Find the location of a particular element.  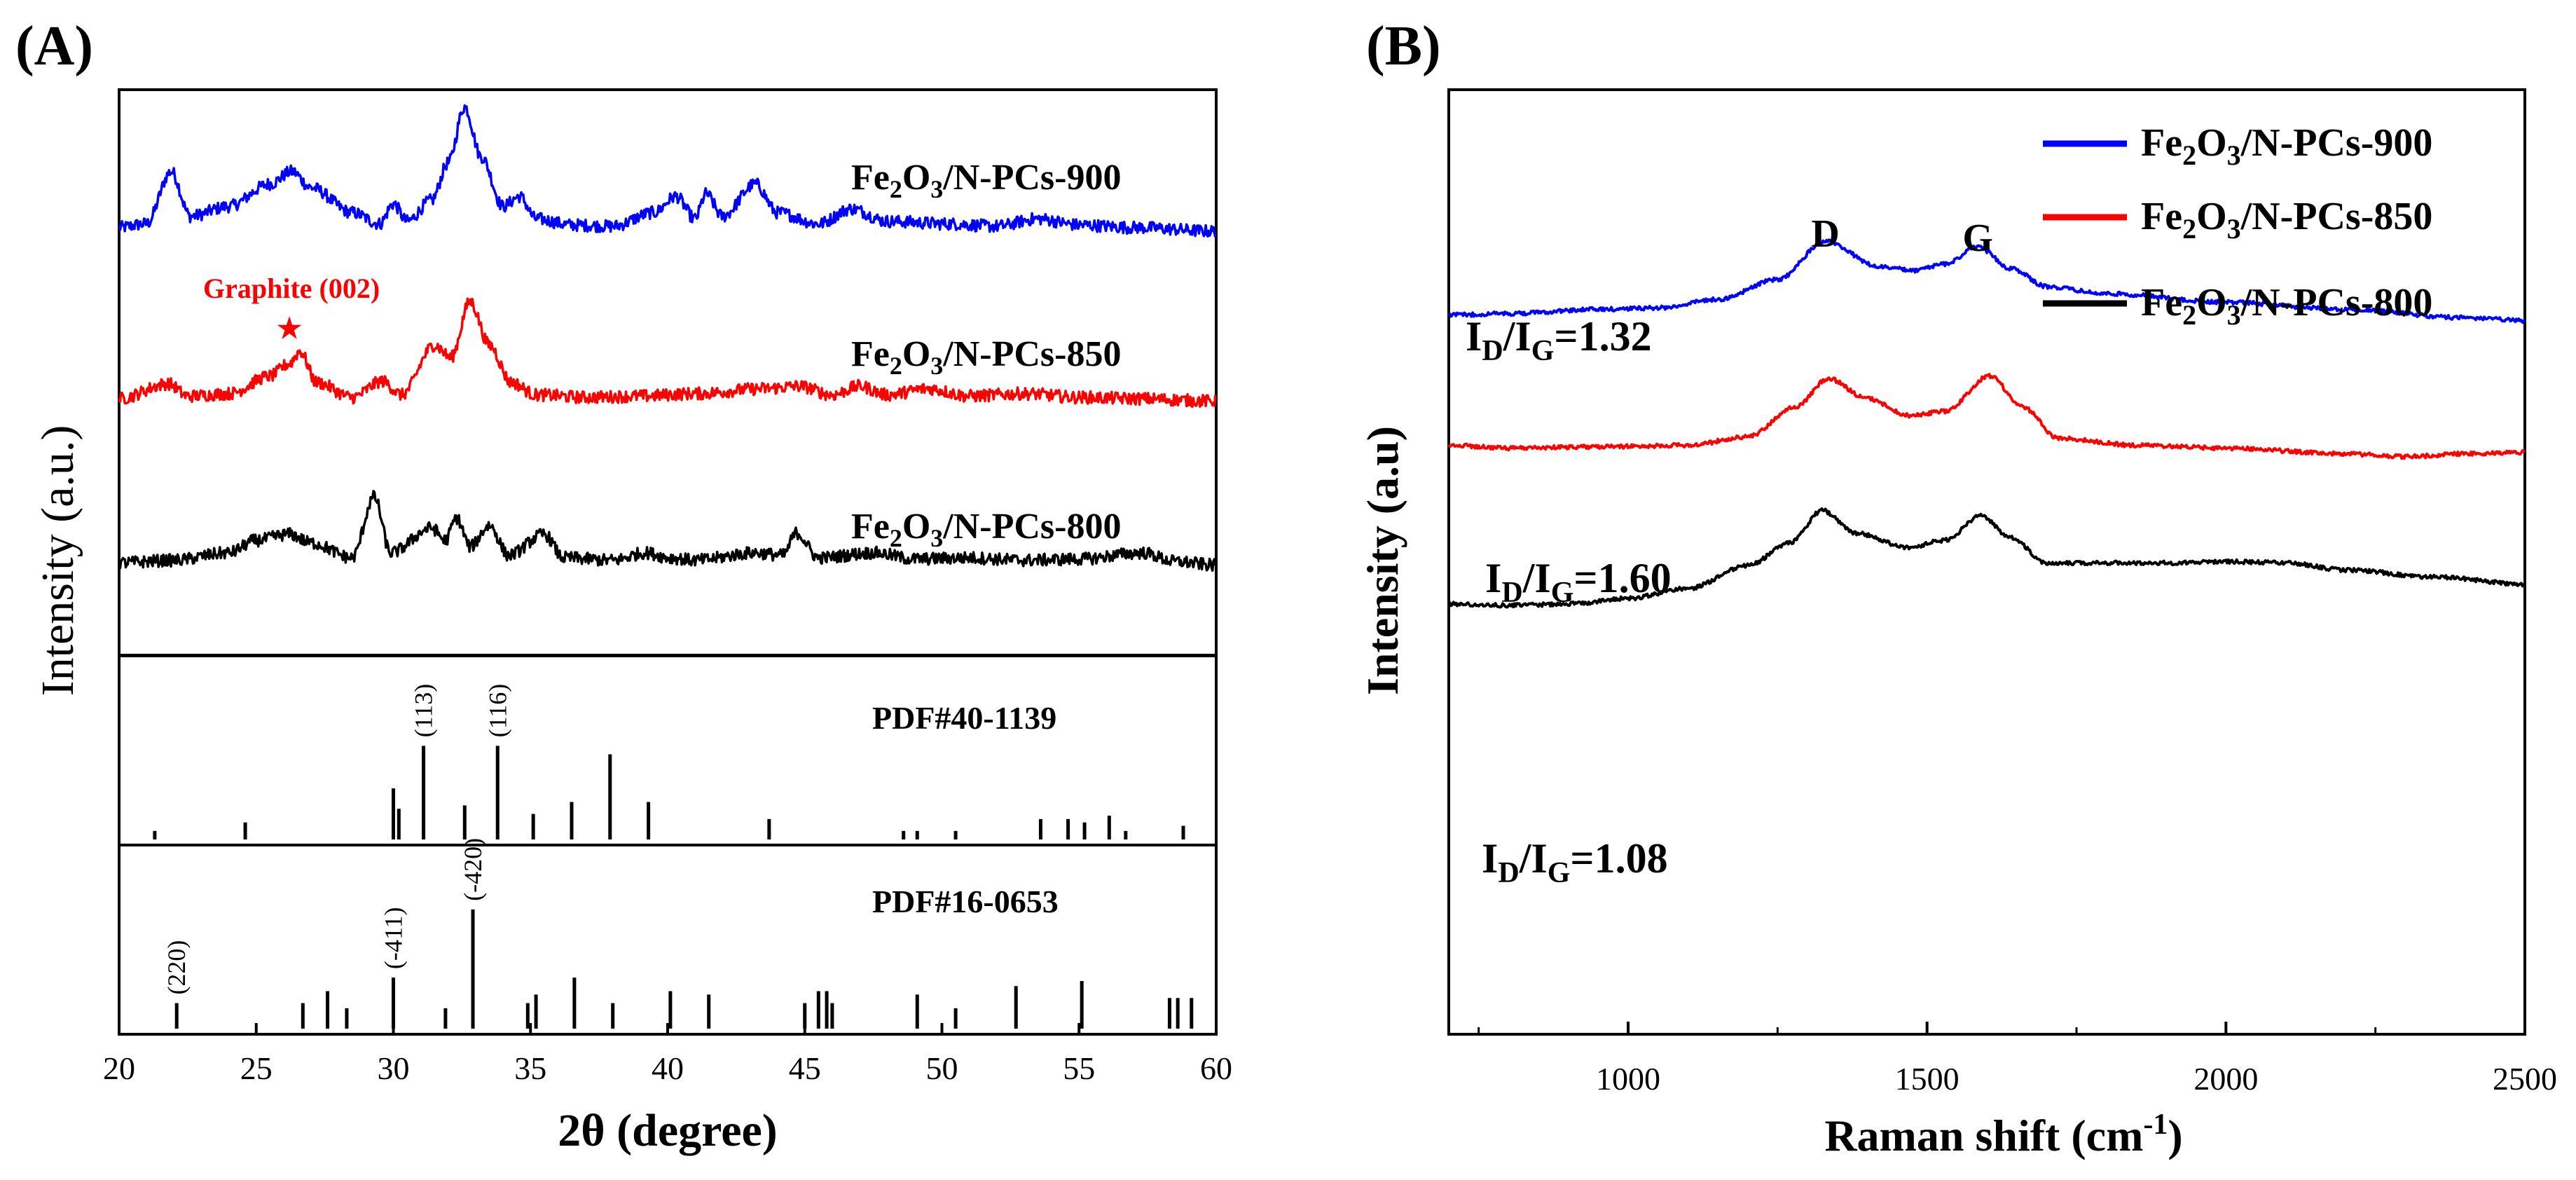

xrd-x-ticks: 20 25 30 35 40 45 50 55 60 is located at coordinates (667, 1054).